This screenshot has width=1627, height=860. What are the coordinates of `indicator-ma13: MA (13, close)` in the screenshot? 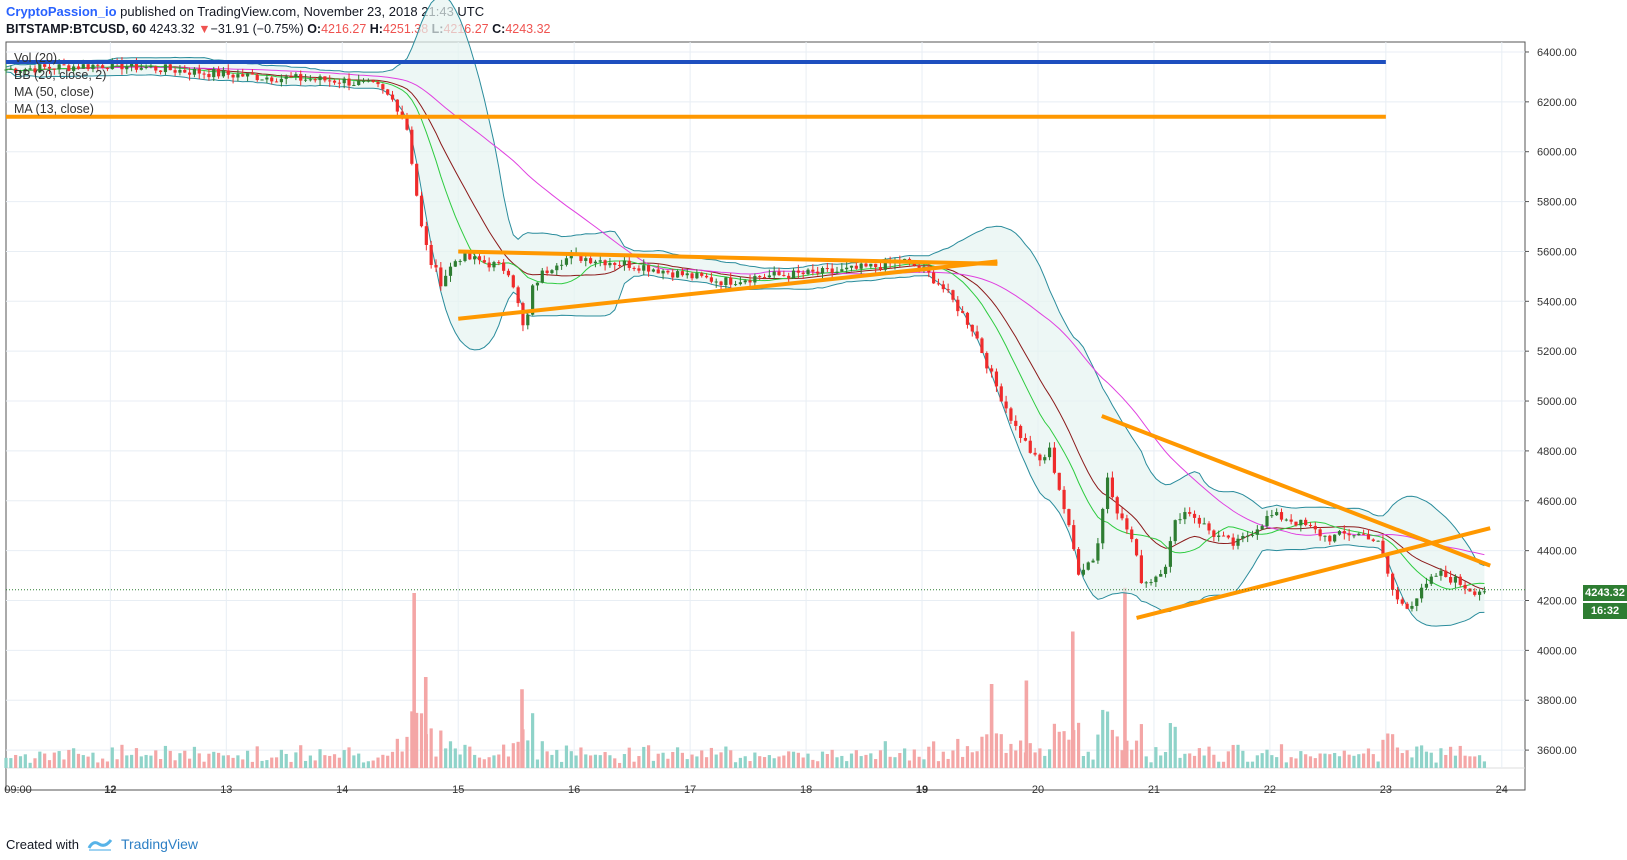 It's located at (54, 109).